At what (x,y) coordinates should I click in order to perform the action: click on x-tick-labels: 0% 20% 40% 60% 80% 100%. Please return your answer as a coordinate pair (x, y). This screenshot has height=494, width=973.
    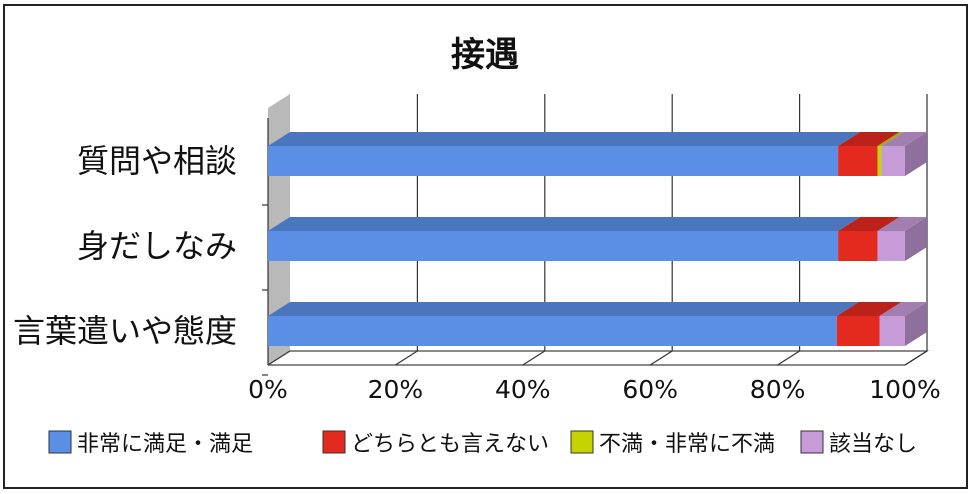
    Looking at the image, I should click on (594, 389).